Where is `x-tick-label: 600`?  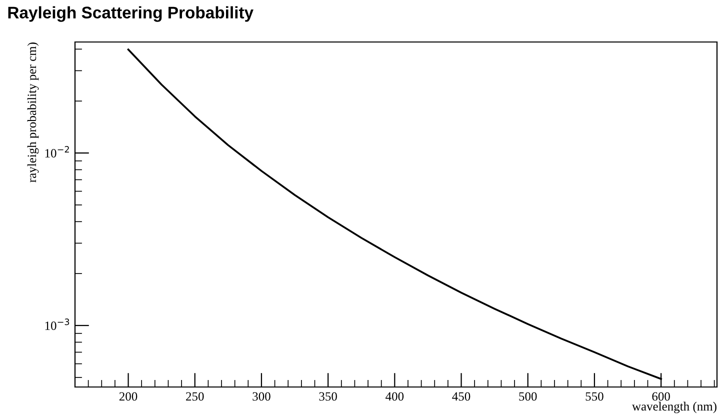 x-tick-label: 600 is located at coordinates (661, 396).